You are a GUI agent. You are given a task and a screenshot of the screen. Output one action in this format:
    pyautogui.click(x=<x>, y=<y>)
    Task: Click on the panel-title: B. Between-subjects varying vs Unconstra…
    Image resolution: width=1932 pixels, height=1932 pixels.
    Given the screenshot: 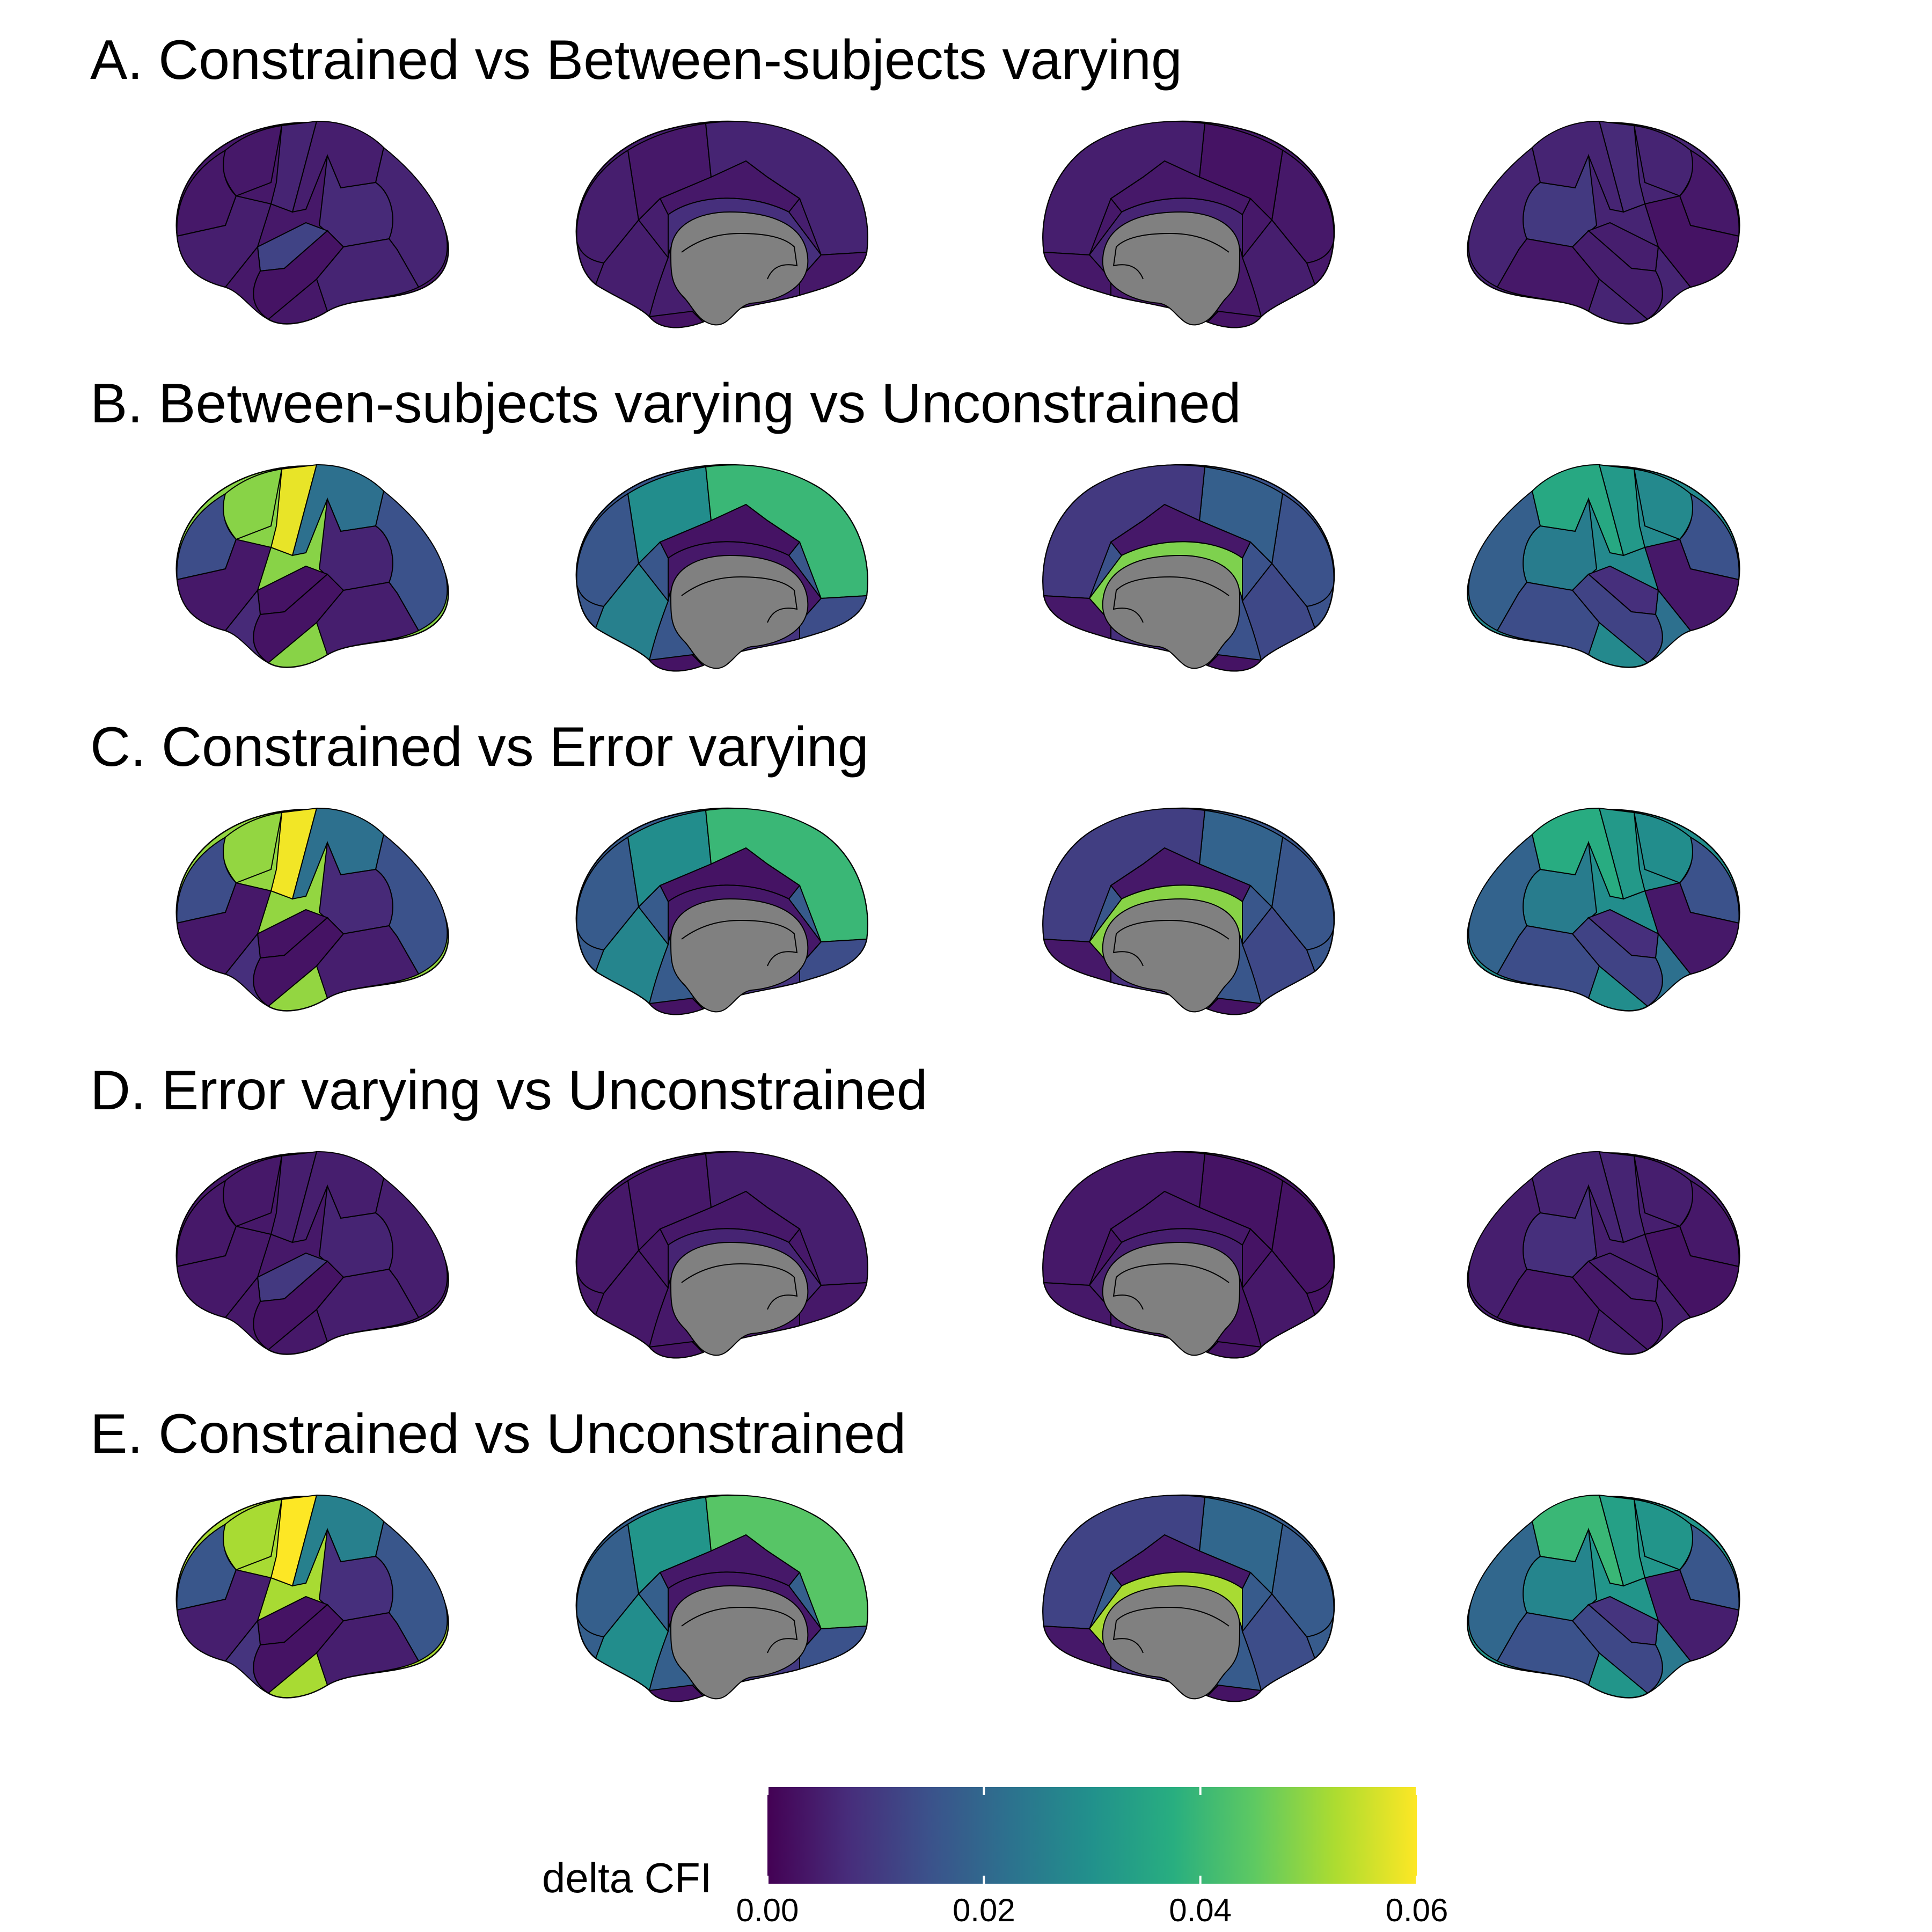 What is the action you would take?
    pyautogui.click(x=665, y=403)
    